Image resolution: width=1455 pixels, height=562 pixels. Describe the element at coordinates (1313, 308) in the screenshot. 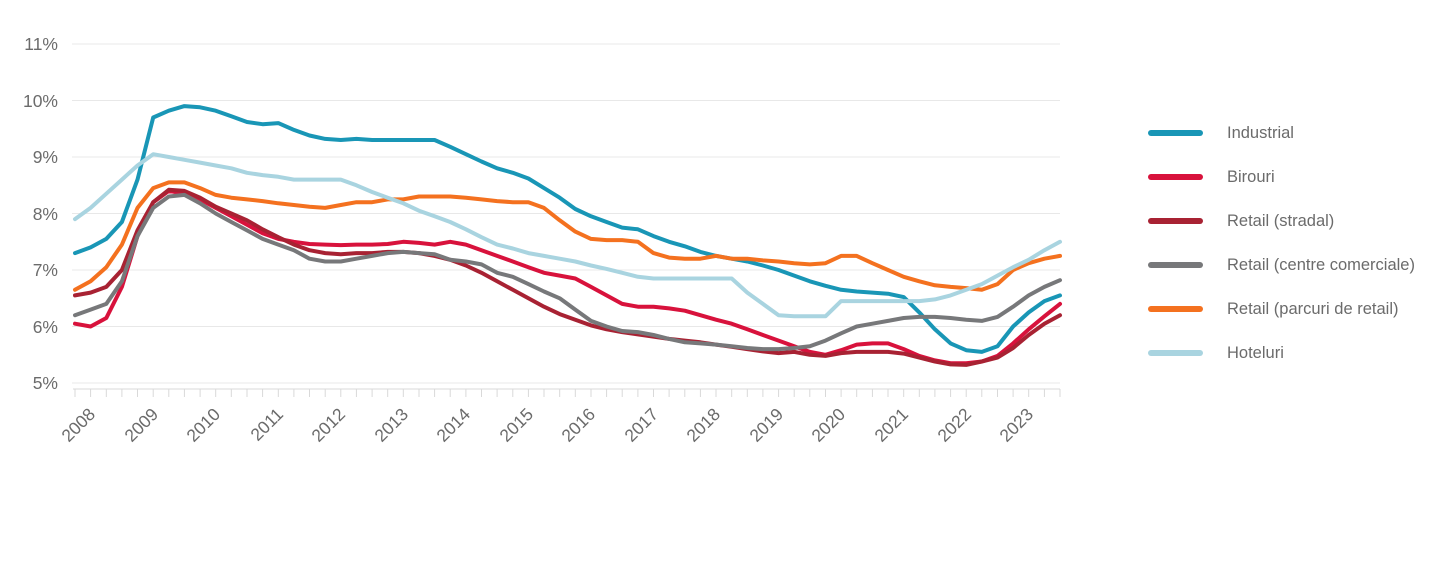

I see `legend-label-retail-parcuri-de-retail: Retail (parcuri de retail)` at that location.